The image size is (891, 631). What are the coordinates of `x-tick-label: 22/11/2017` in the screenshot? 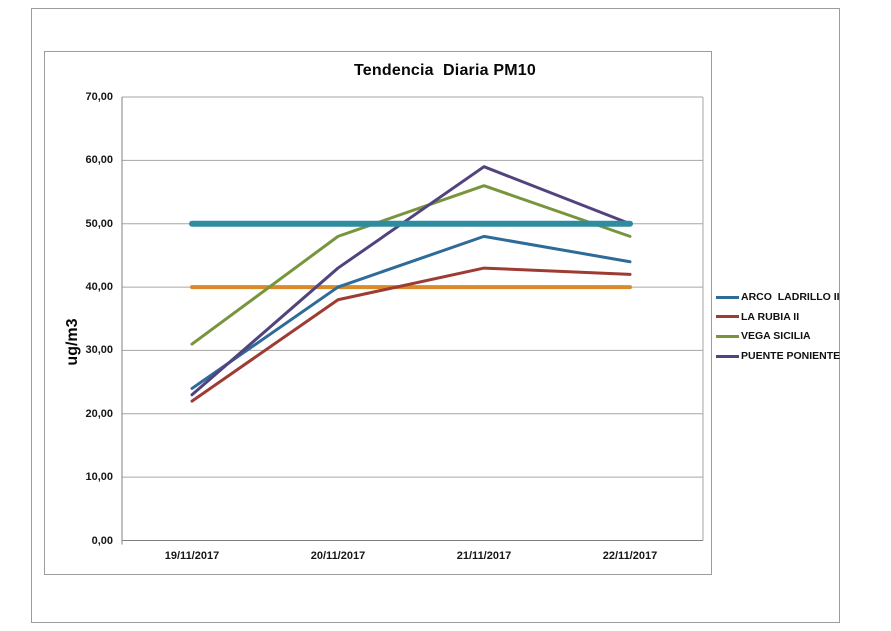 It's located at (630, 556).